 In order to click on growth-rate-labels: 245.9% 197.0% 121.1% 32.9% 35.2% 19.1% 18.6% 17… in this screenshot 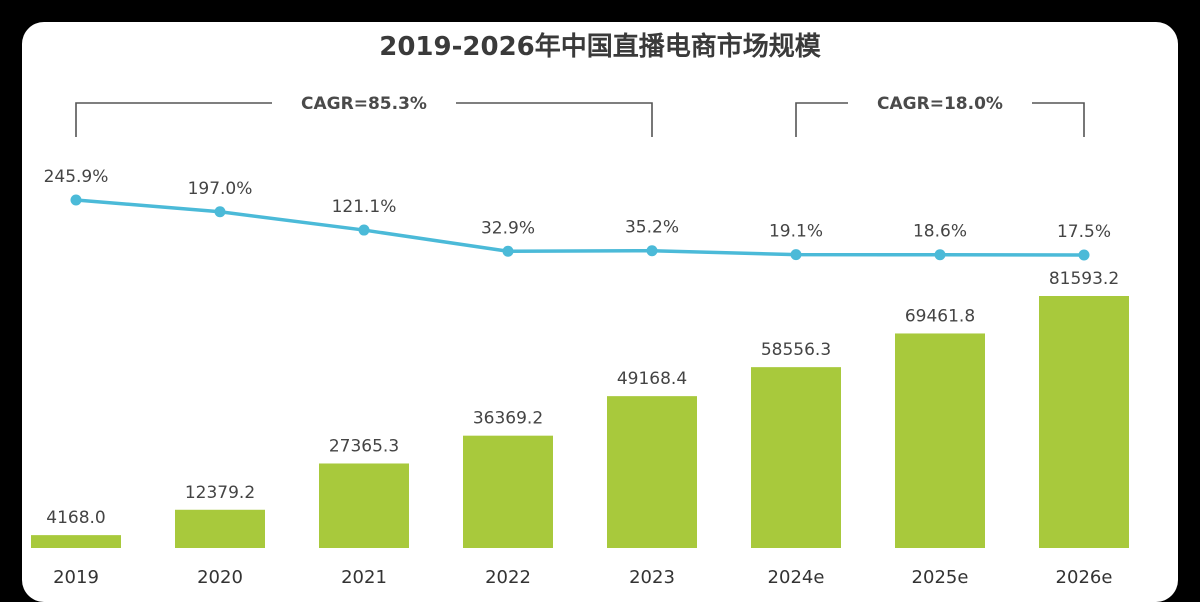, I will do `click(577, 204)`.